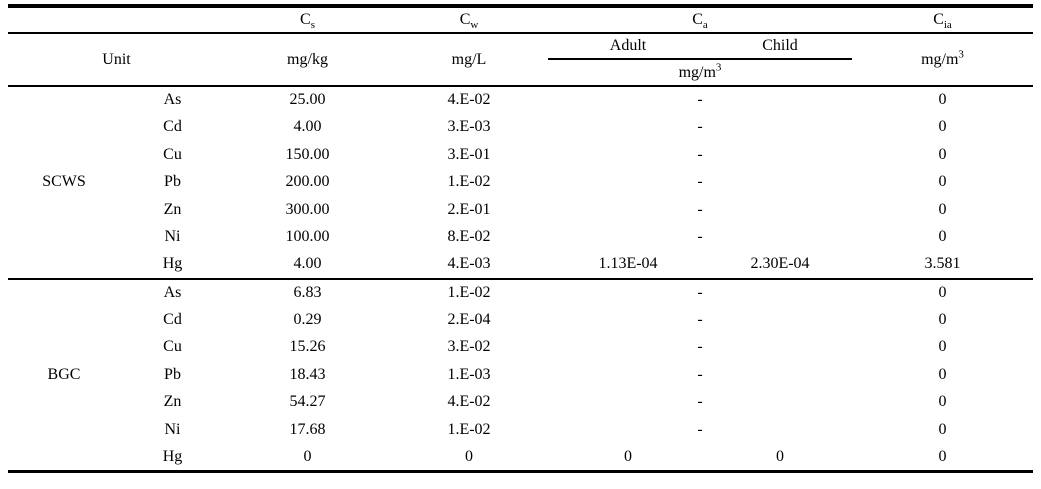 Image resolution: width=1041 pixels, height=489 pixels. I want to click on ca-unit-cell: mg/m3, so click(700, 72).